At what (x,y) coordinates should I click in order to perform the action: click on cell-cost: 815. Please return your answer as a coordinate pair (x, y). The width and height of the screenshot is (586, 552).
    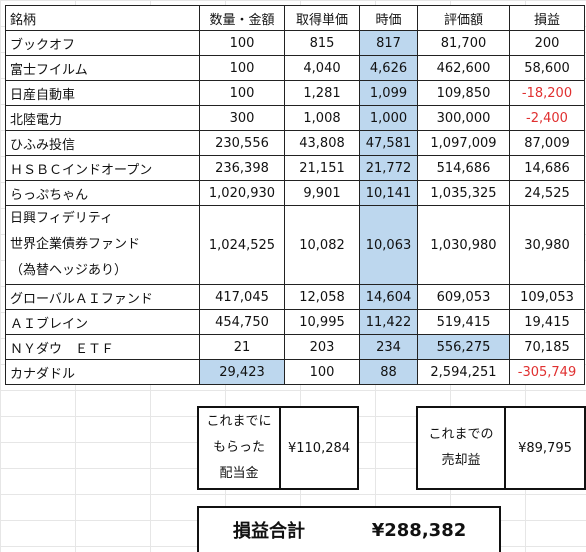
    Looking at the image, I should click on (322, 43).